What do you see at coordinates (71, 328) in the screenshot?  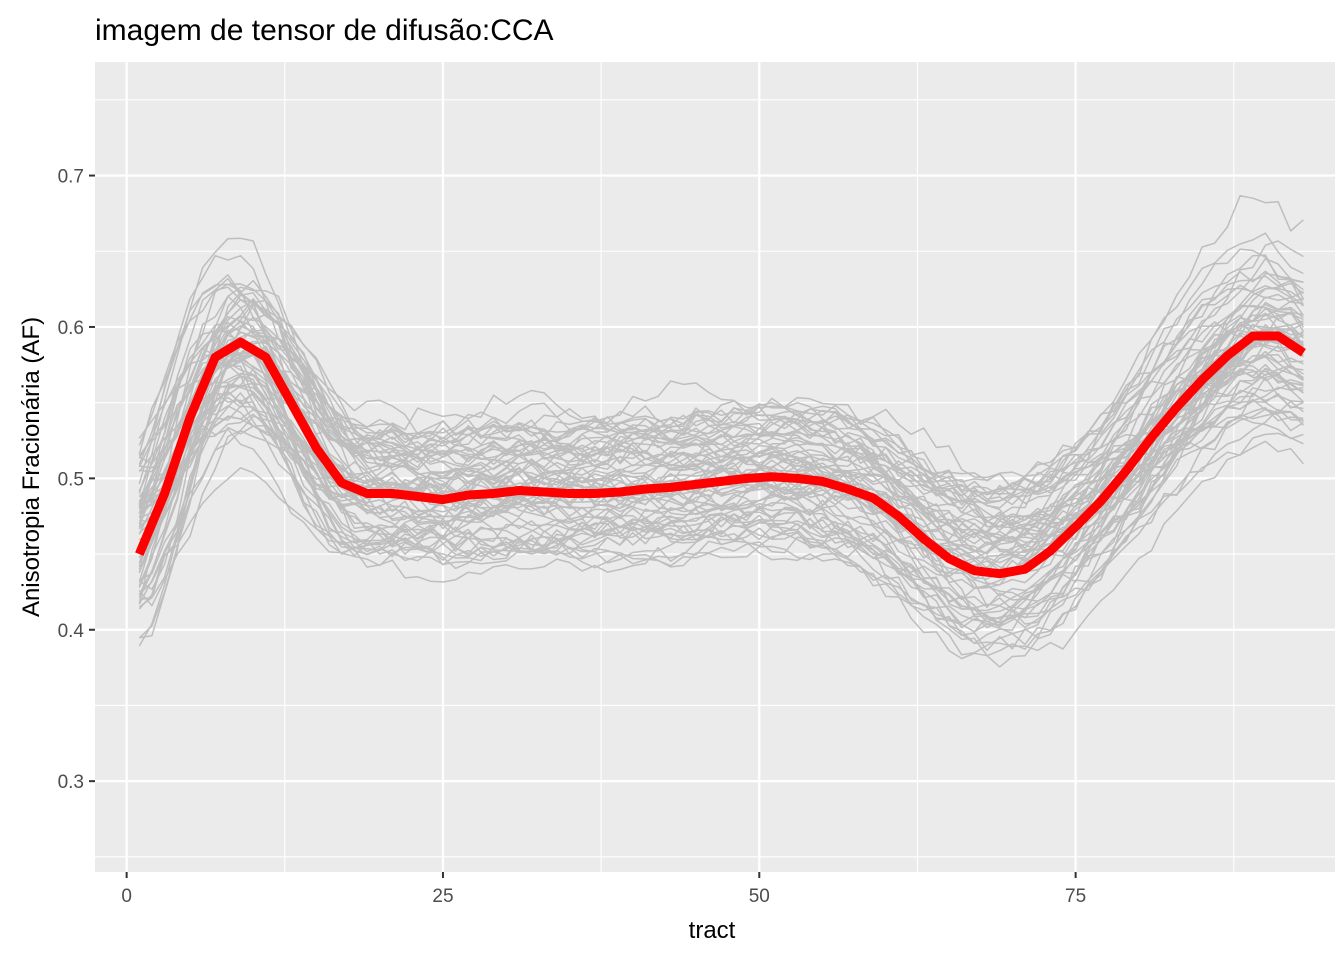 I see `y-tick-label: 0.6` at bounding box center [71, 328].